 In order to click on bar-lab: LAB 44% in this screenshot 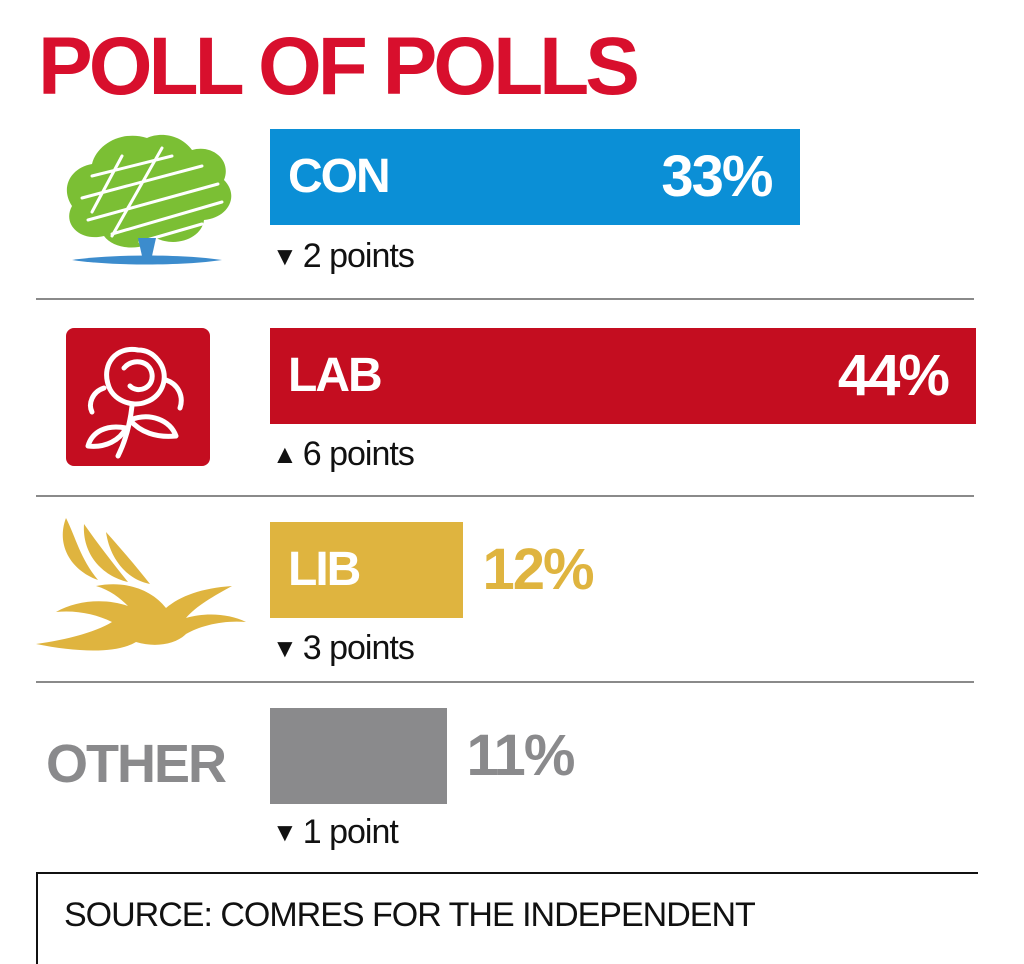, I will do `click(623, 376)`.